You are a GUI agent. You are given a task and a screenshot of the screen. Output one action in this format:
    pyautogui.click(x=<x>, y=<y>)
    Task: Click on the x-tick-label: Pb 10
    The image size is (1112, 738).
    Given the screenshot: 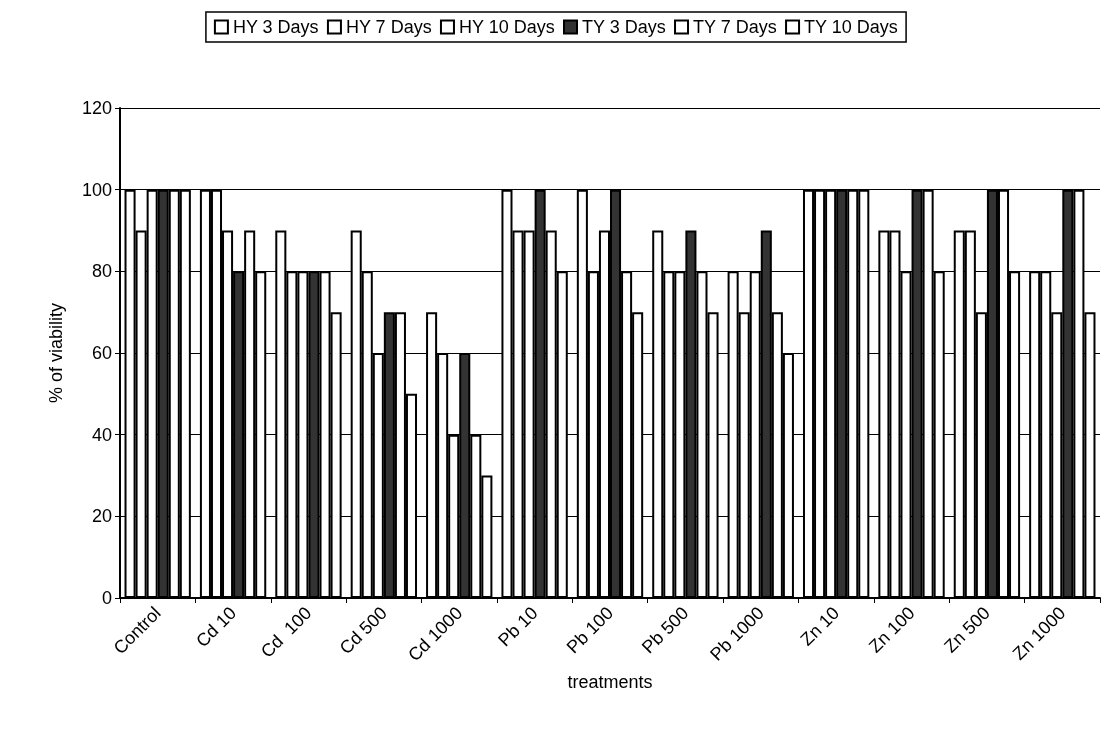 What is the action you would take?
    pyautogui.click(x=518, y=626)
    